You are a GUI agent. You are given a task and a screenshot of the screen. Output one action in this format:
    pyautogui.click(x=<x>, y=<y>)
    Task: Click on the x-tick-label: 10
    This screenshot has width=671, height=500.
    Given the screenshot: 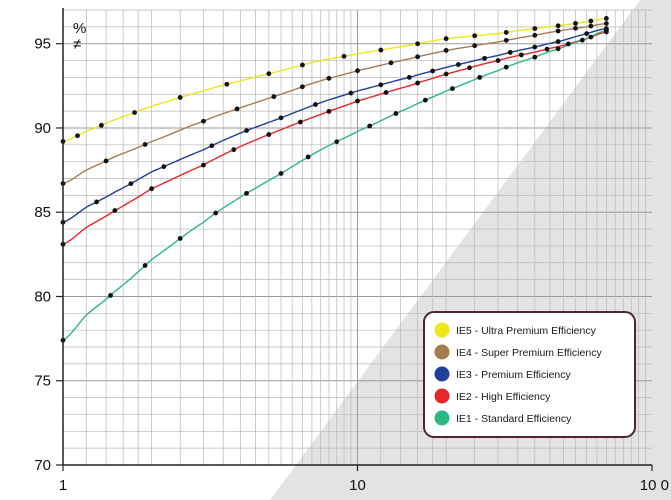 What is the action you would take?
    pyautogui.click(x=357, y=485)
    